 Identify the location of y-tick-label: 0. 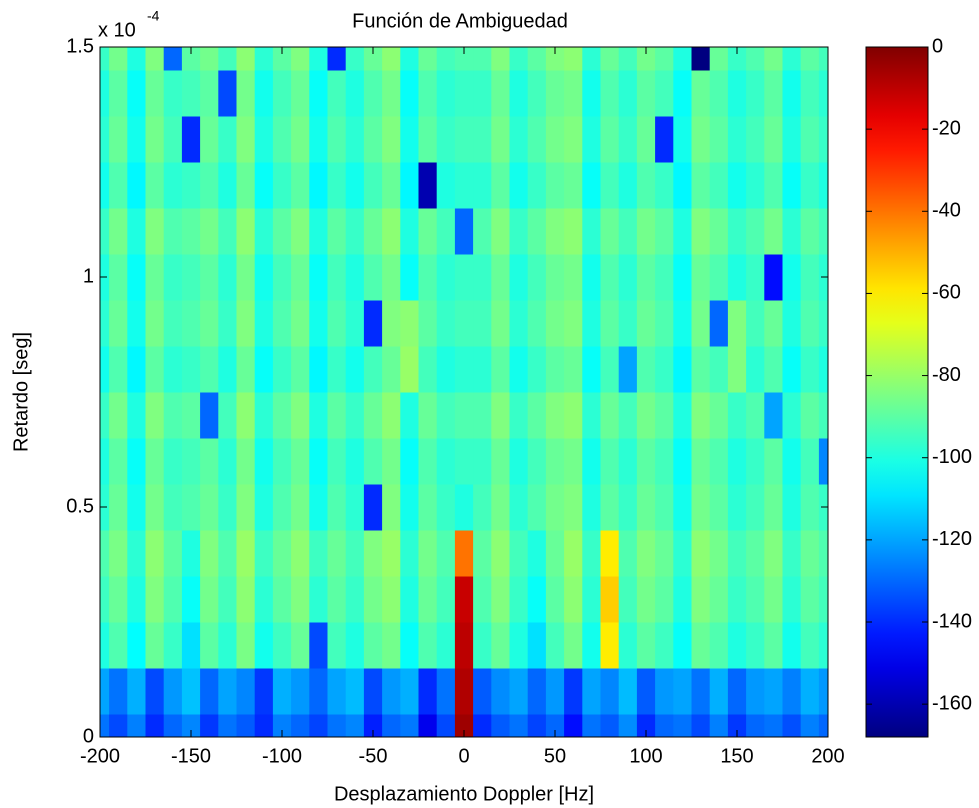
(88, 736).